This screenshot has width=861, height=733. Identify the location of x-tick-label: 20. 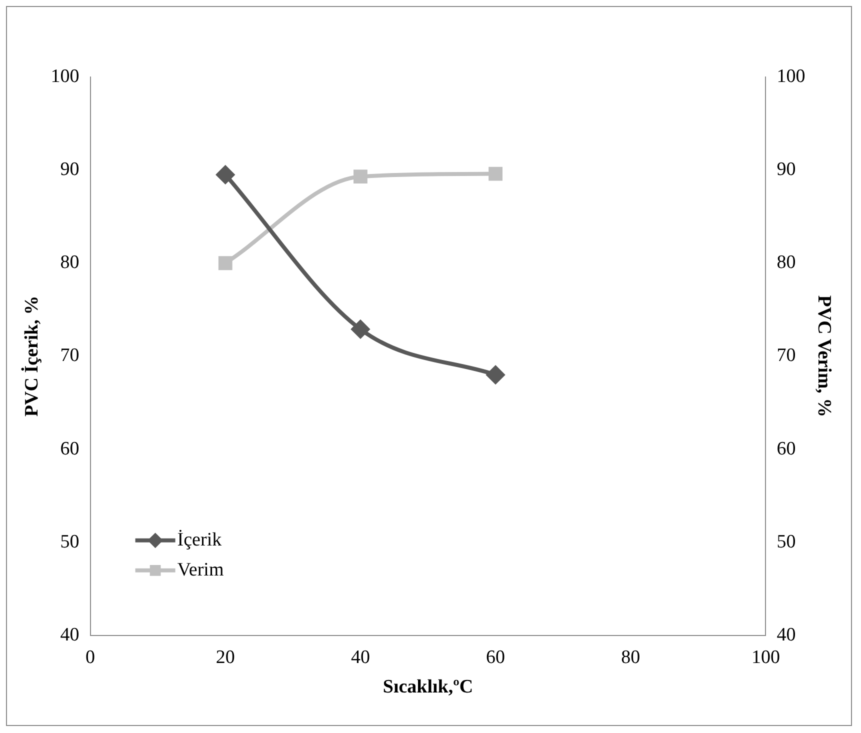
(225, 657).